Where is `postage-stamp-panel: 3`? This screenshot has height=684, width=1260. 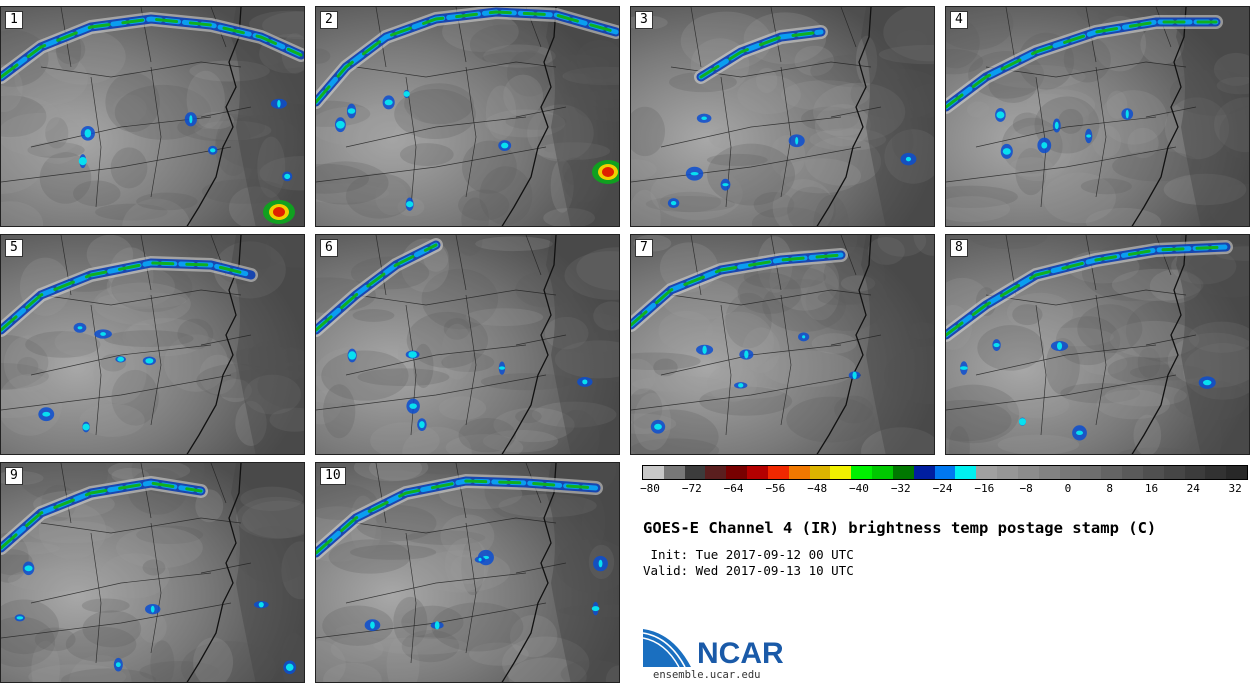
postage-stamp-panel: 3 is located at coordinates (782, 116).